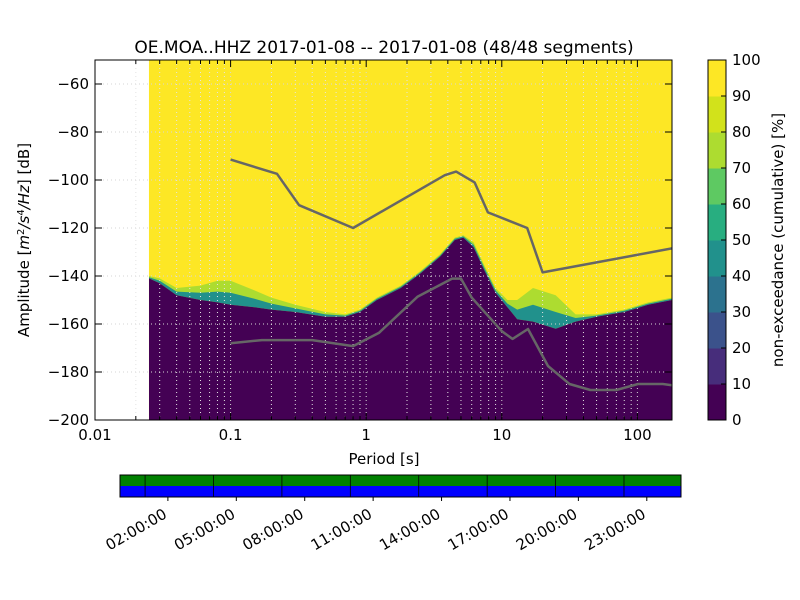 The image size is (800, 600). I want to click on timeline-tick-label: 23:00:00, so click(614, 529).